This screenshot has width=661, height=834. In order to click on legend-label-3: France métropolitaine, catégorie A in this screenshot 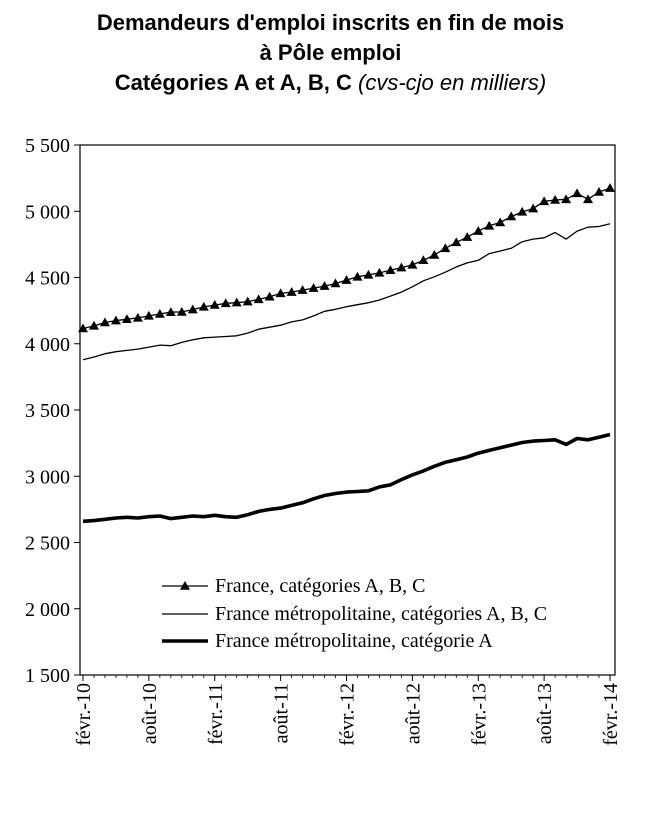, I will do `click(354, 641)`.